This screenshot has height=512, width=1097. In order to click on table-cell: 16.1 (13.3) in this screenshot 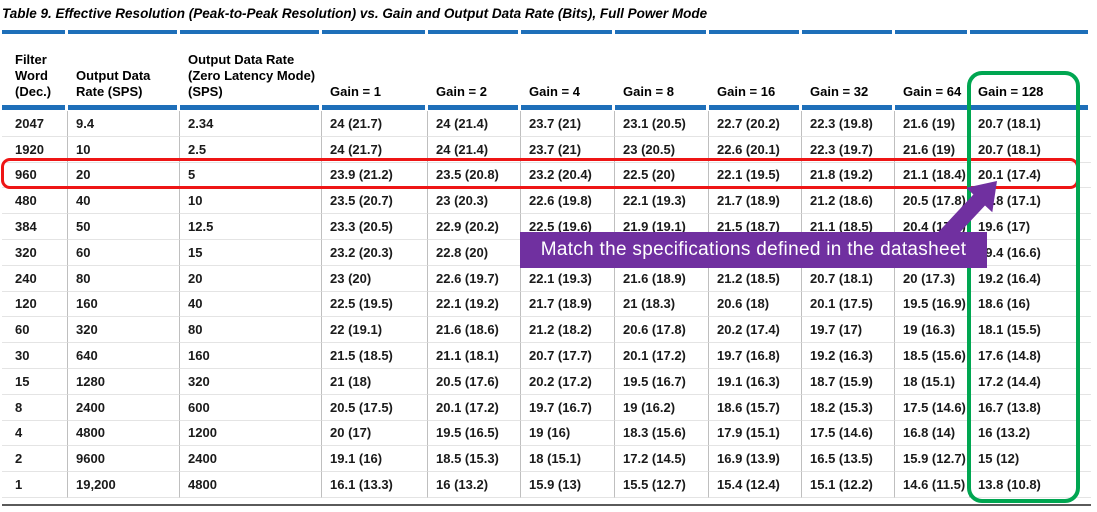, I will do `click(375, 485)`.